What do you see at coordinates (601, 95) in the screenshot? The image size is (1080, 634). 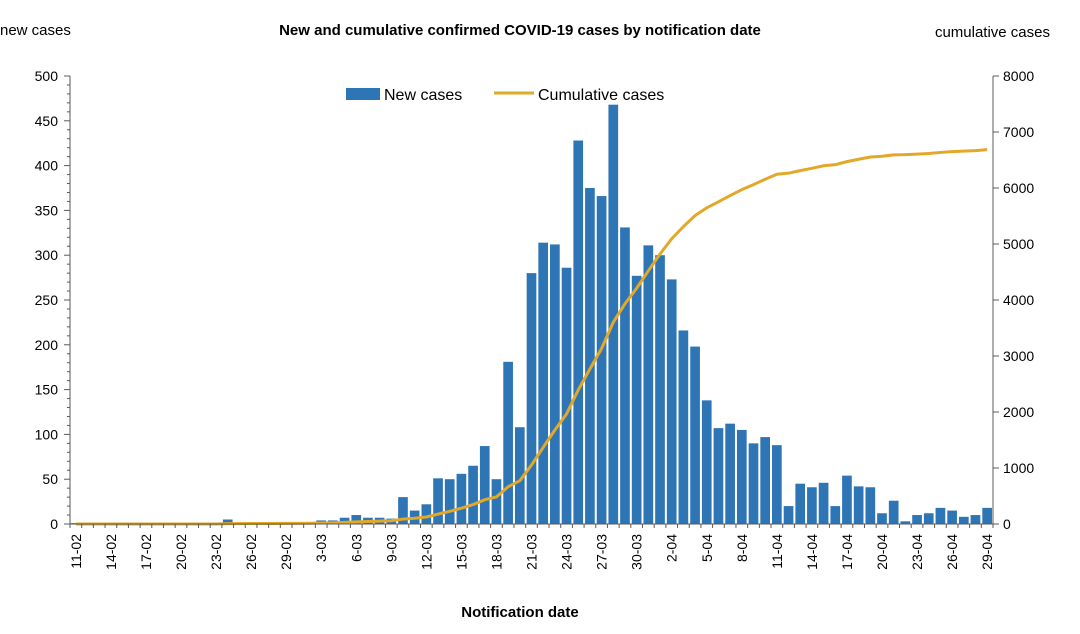 I see `legend-cumulative-label: Cumulative cases` at bounding box center [601, 95].